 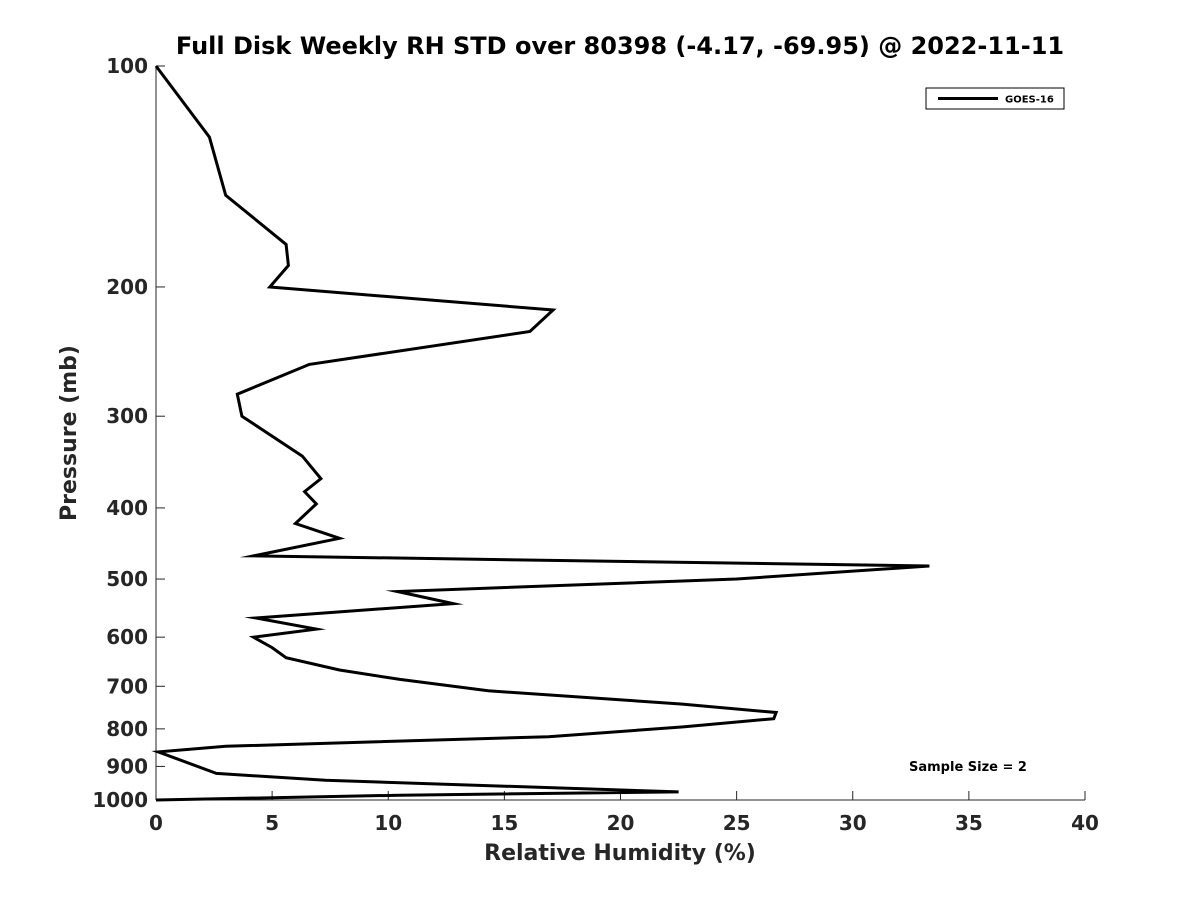 I want to click on y-tick-label-300: 300, so click(x=127, y=416).